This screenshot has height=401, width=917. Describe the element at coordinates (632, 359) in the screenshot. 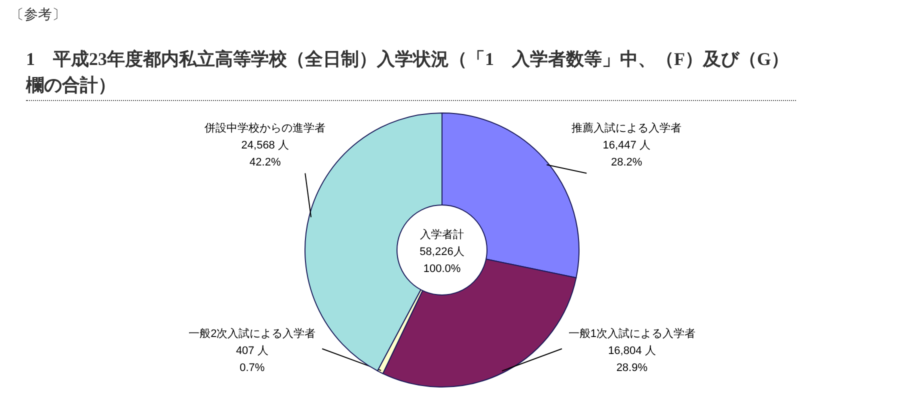

I see `data-label: 16,804 人 28.9%` at that location.